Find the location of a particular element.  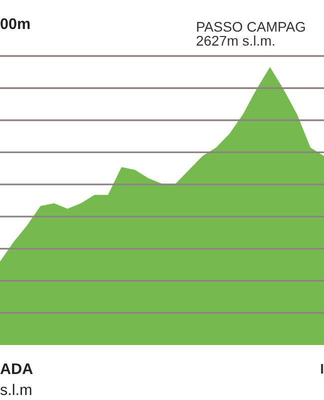

chart-title: 00m is located at coordinates (15, 24).